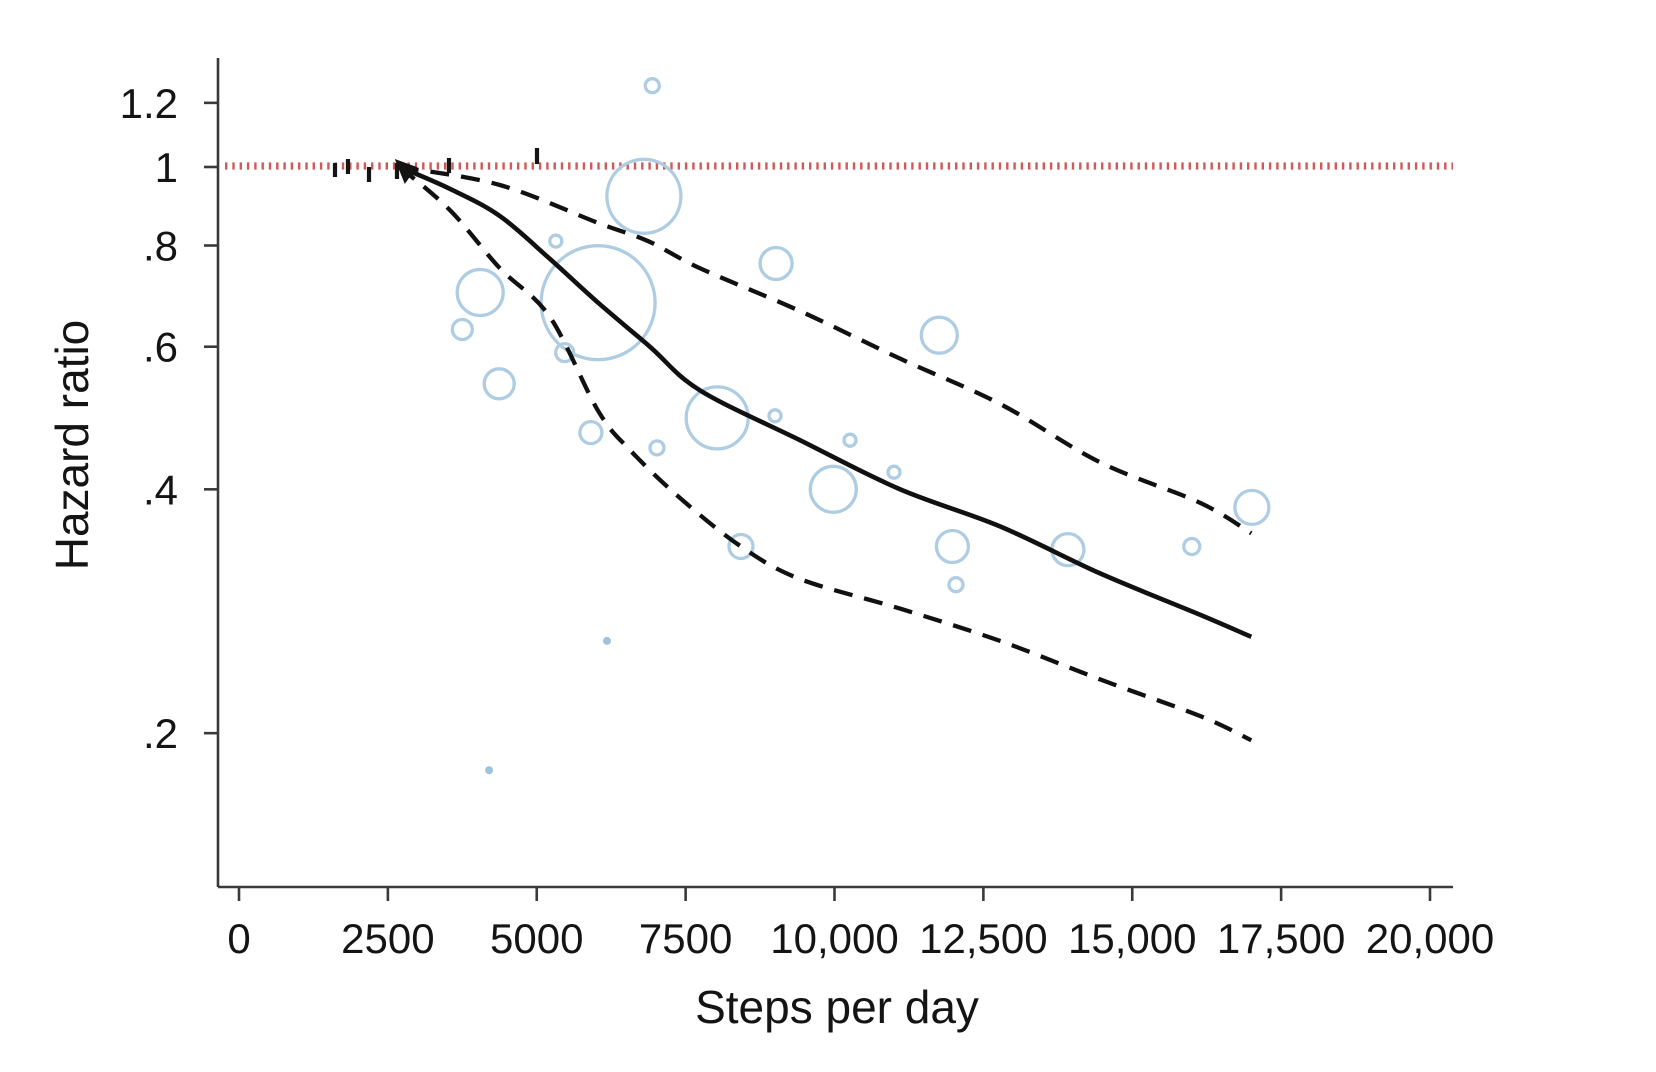 This screenshot has height=1072, width=1656. What do you see at coordinates (1430, 938) in the screenshot?
I see `x-tick-label: 20,000` at bounding box center [1430, 938].